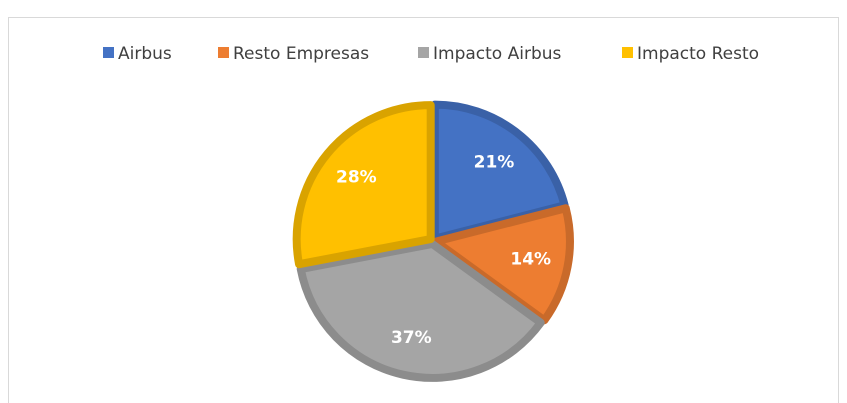 The image size is (847, 403). What do you see at coordinates (411, 338) in the screenshot?
I see `data-label: 37%` at bounding box center [411, 338].